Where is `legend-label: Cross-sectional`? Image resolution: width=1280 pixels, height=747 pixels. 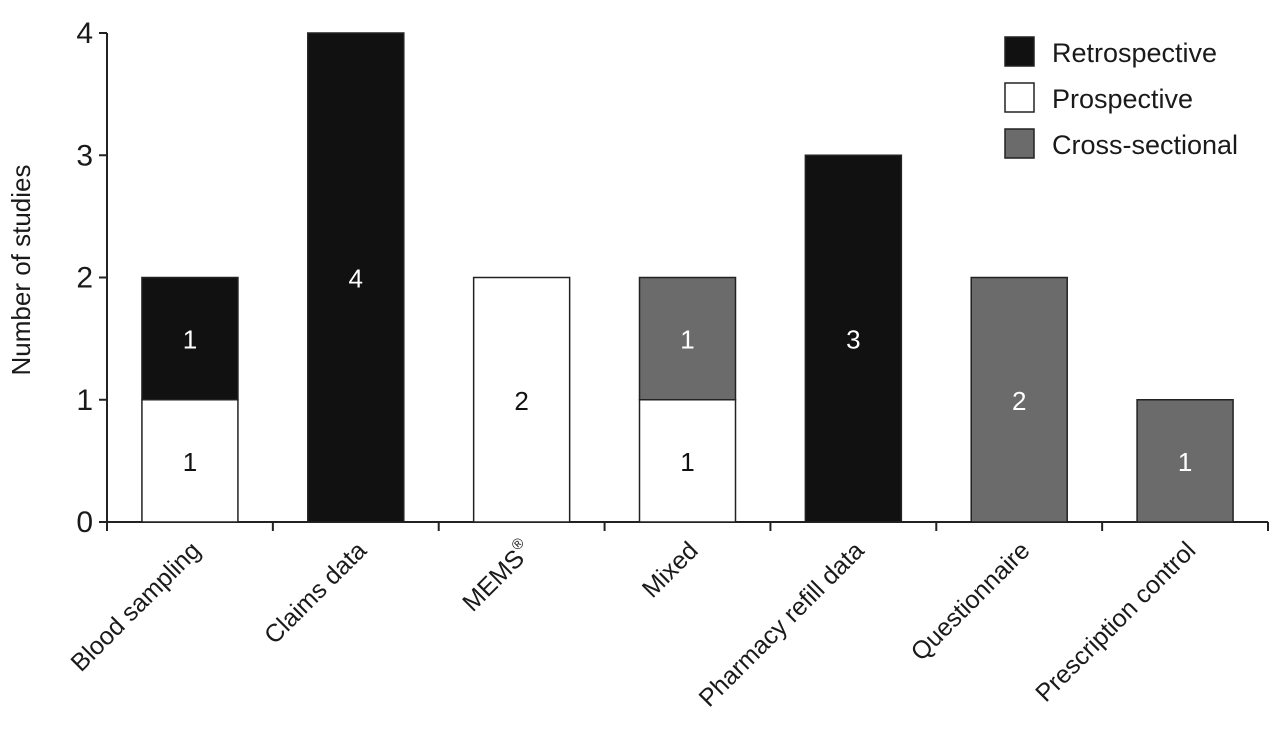 legend-label: Cross-sectional is located at coordinates (1145, 145).